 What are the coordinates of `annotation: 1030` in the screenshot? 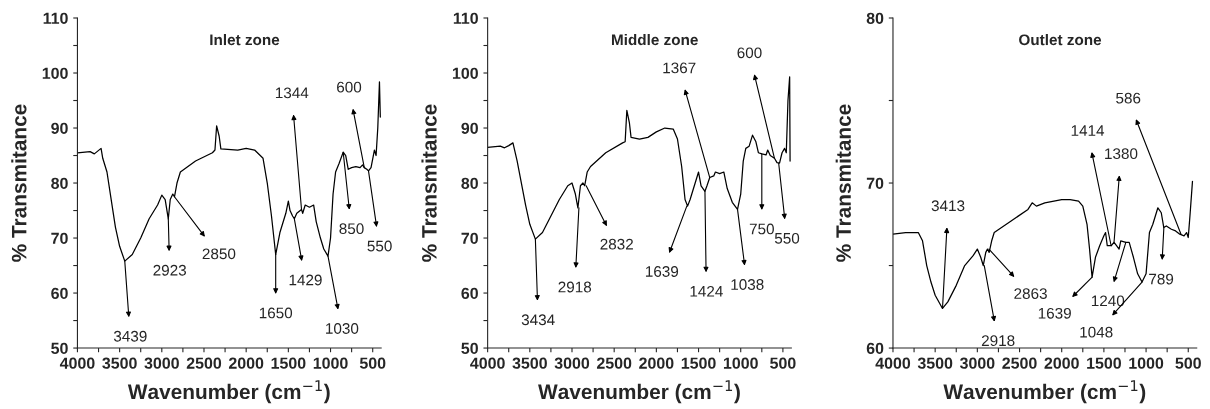 It's located at (342, 328).